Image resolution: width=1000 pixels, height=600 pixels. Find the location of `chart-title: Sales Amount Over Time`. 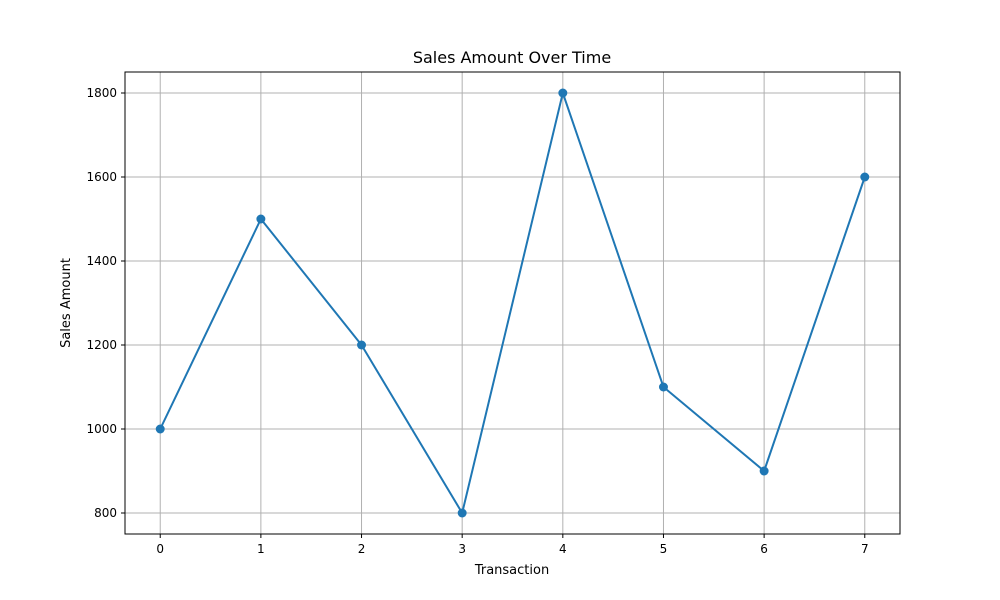

chart-title: Sales Amount Over Time is located at coordinates (512, 57).